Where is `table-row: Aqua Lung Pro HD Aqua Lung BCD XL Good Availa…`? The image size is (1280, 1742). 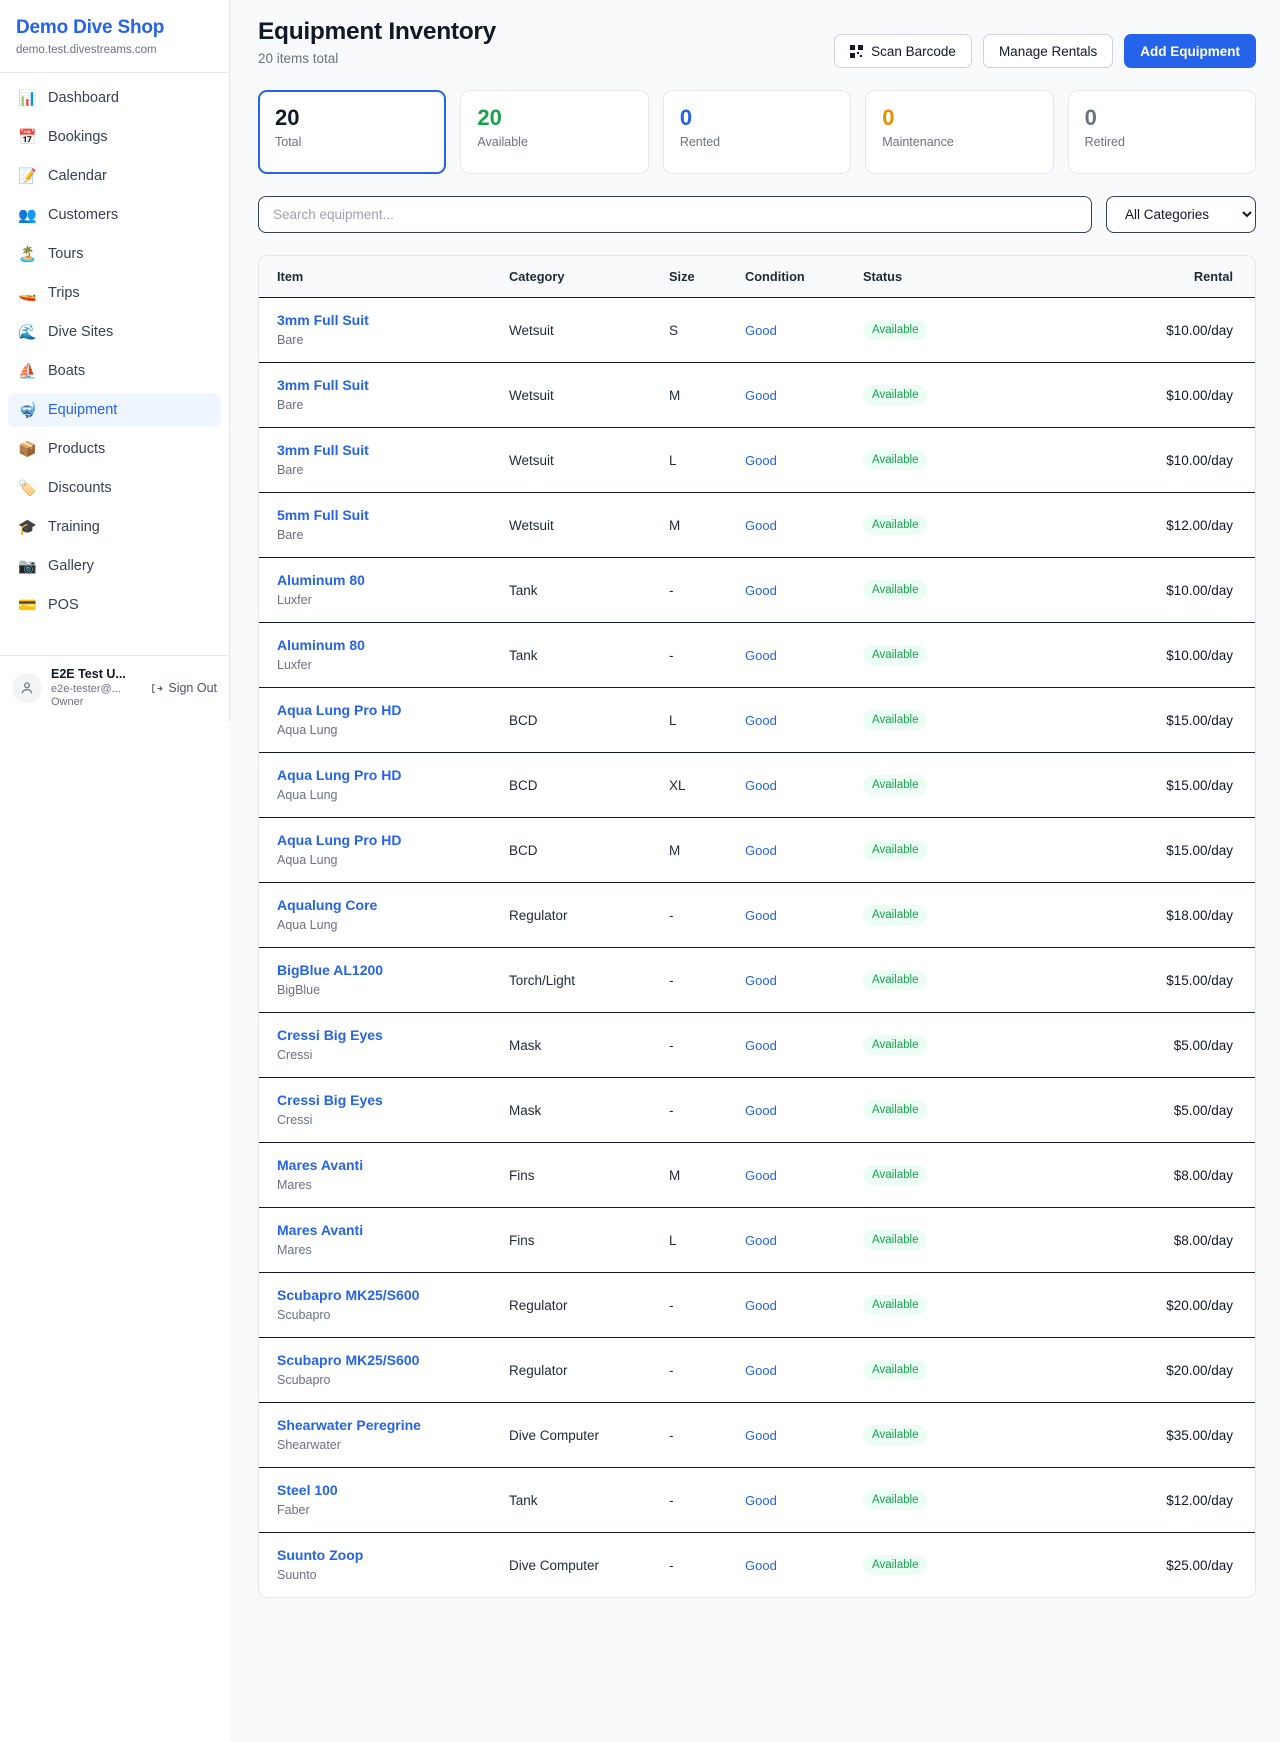 table-row: Aqua Lung Pro HD Aqua Lung BCD XL Good Availa… is located at coordinates (757, 785).